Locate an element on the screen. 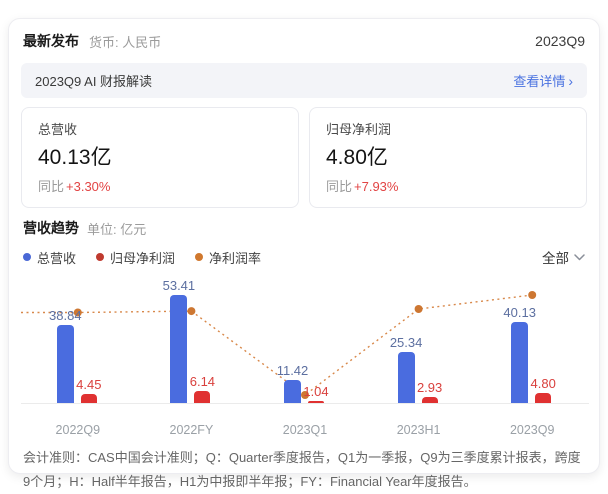 This screenshot has height=494, width=608. page-title: 最新发布 is located at coordinates (51, 41).